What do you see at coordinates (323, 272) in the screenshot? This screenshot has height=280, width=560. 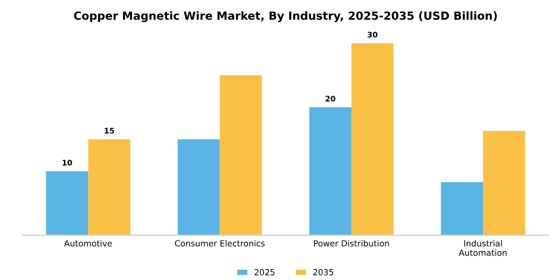 I see `legend-label: 2035` at bounding box center [323, 272].